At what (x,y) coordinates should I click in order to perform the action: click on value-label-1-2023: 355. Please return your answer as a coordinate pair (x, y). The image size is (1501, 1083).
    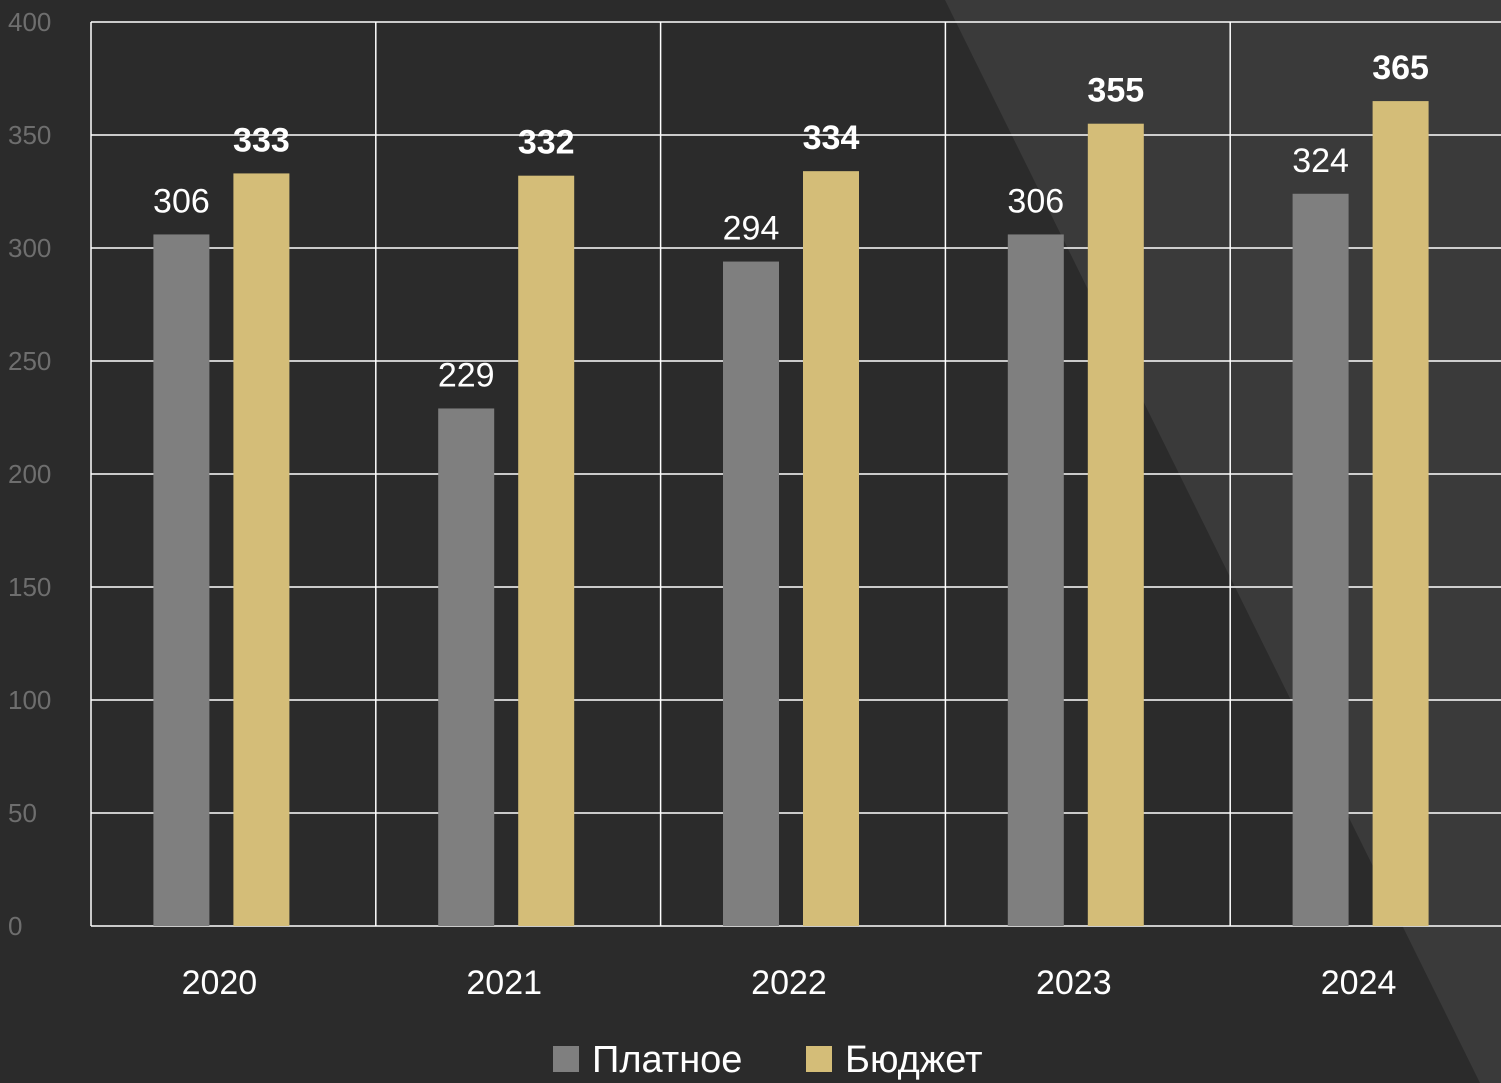
    Looking at the image, I should click on (1115, 91).